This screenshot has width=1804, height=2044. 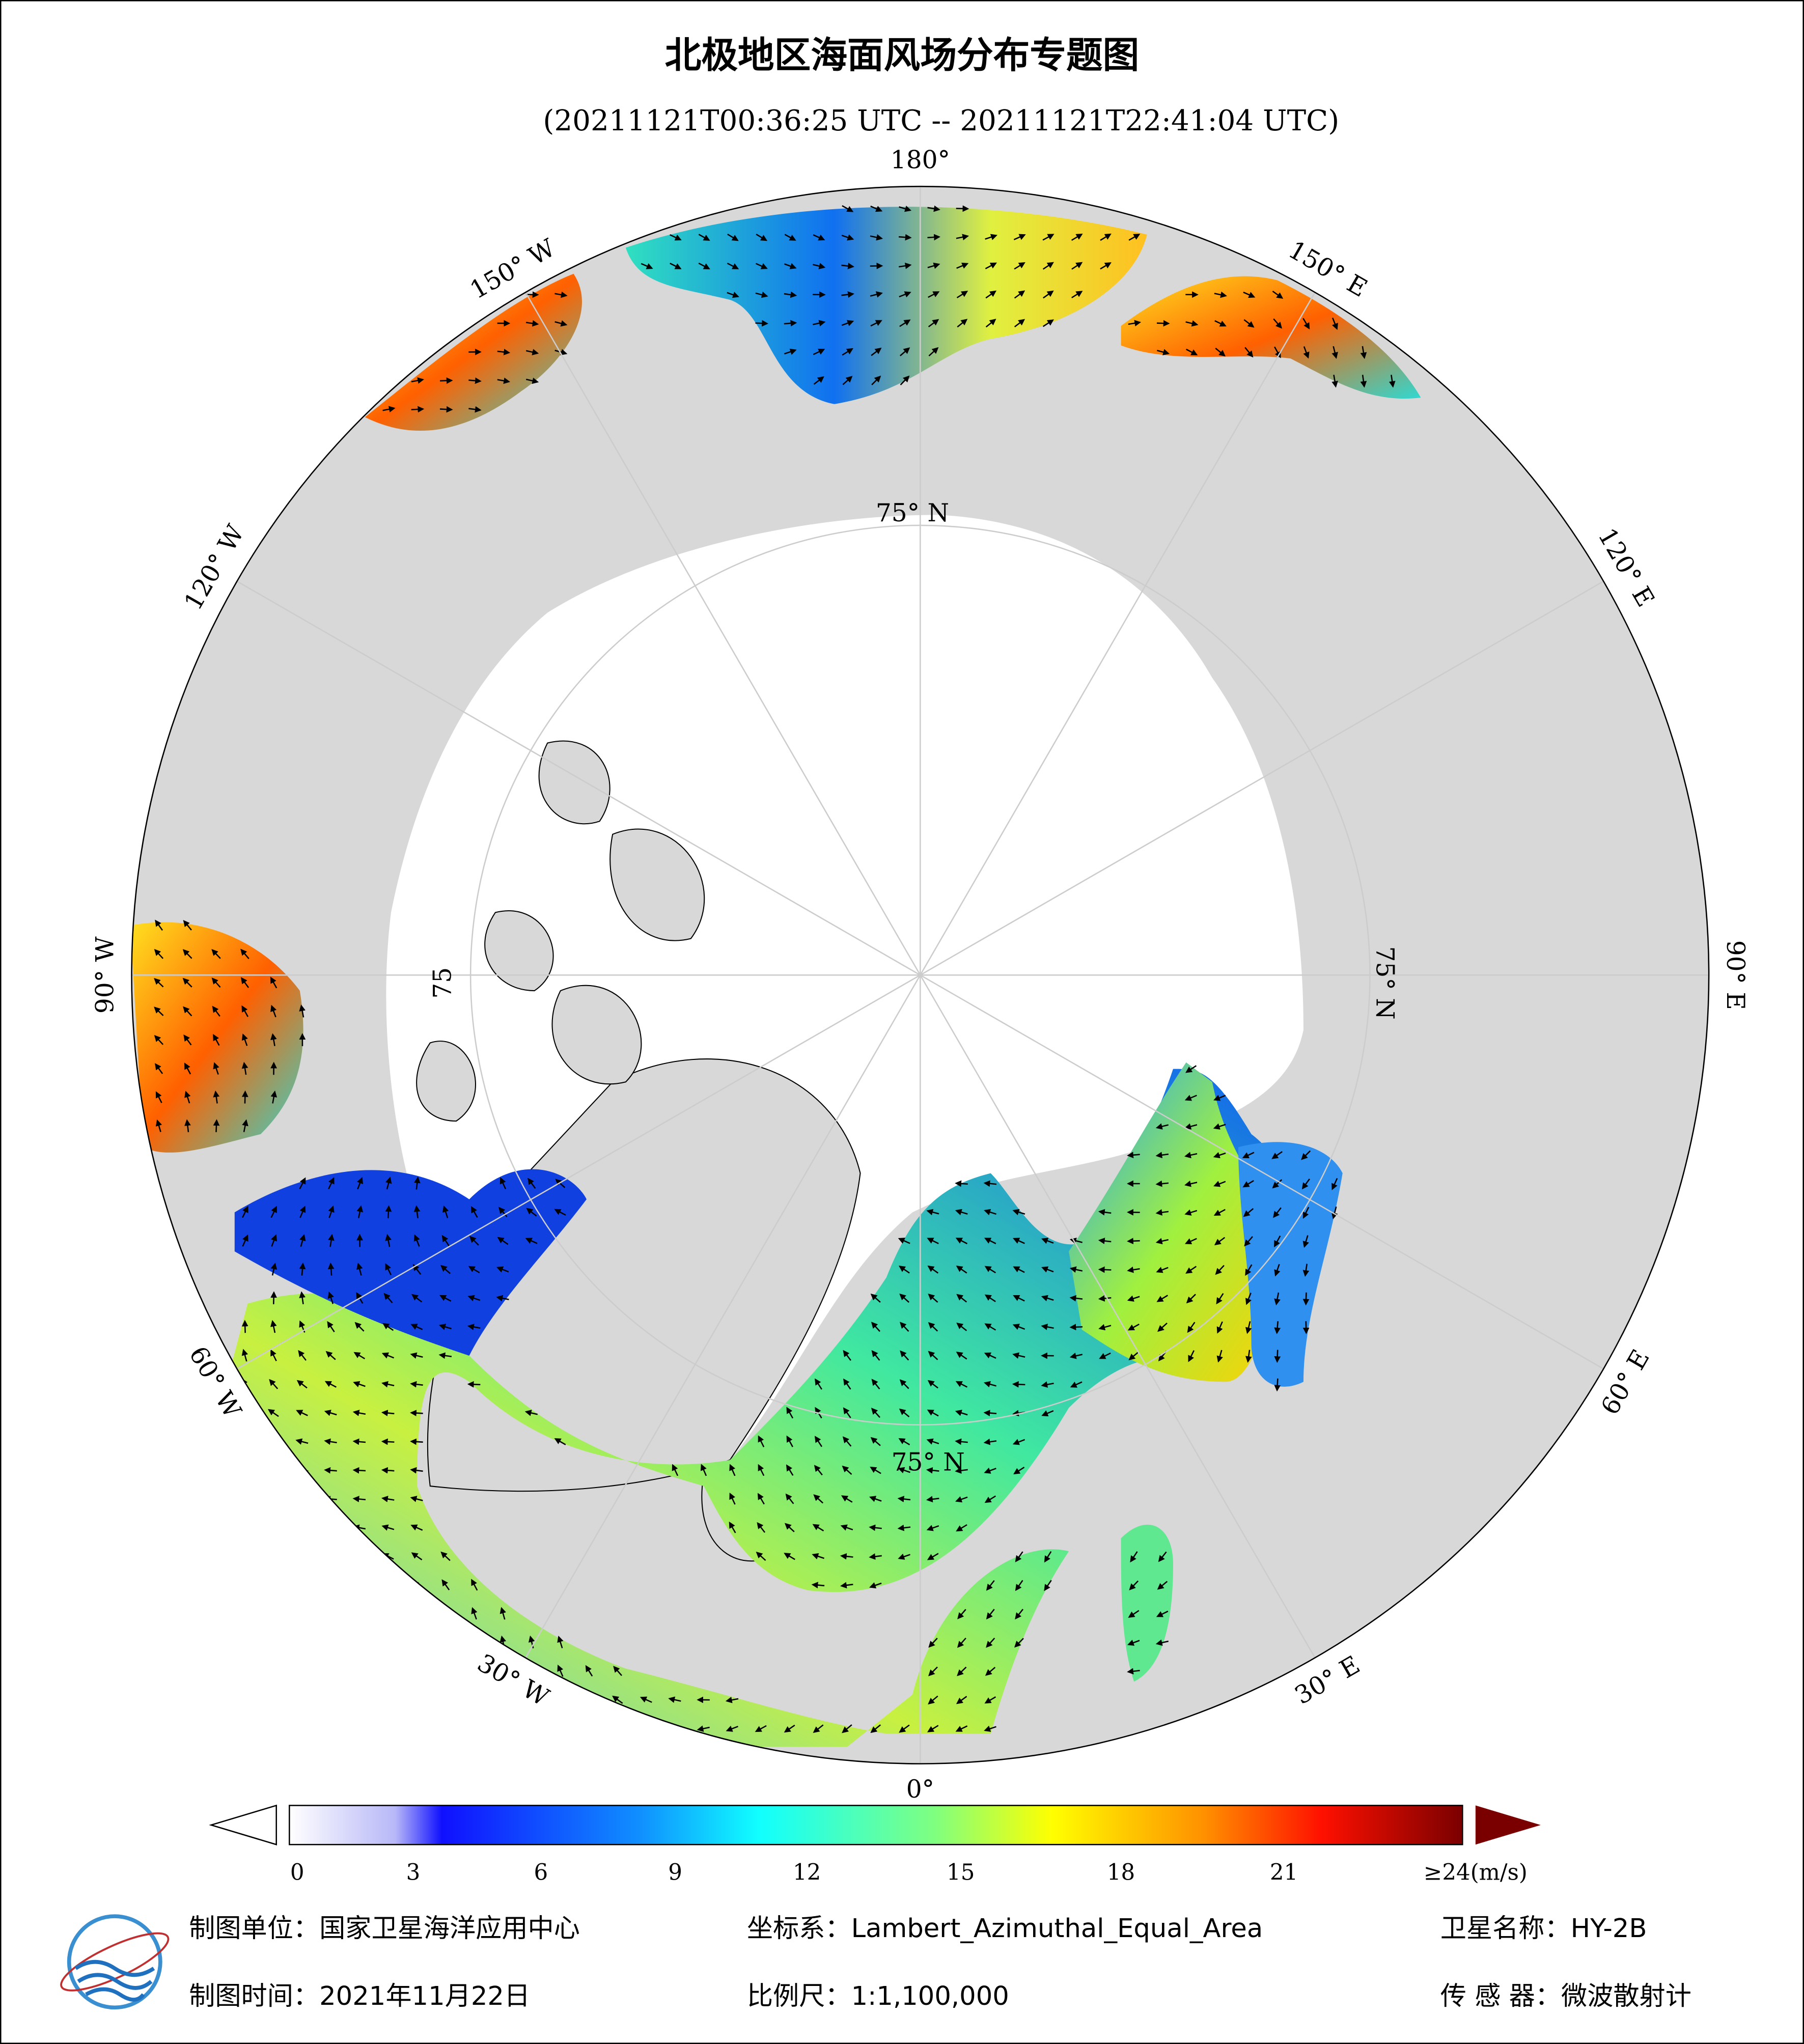 I want to click on colorbar-max-arrow, so click(x=1508, y=1825).